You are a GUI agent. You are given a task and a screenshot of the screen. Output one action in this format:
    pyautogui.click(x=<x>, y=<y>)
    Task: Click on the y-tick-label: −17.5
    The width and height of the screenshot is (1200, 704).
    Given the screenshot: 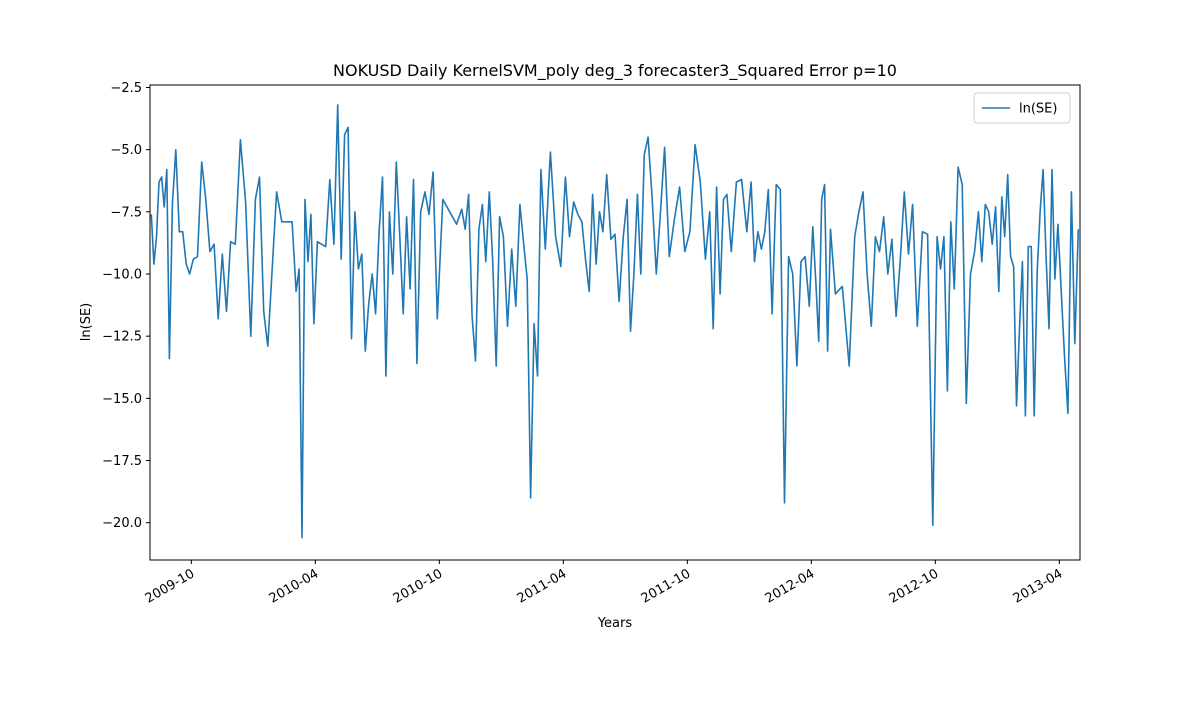 What is the action you would take?
    pyautogui.click(x=122, y=461)
    